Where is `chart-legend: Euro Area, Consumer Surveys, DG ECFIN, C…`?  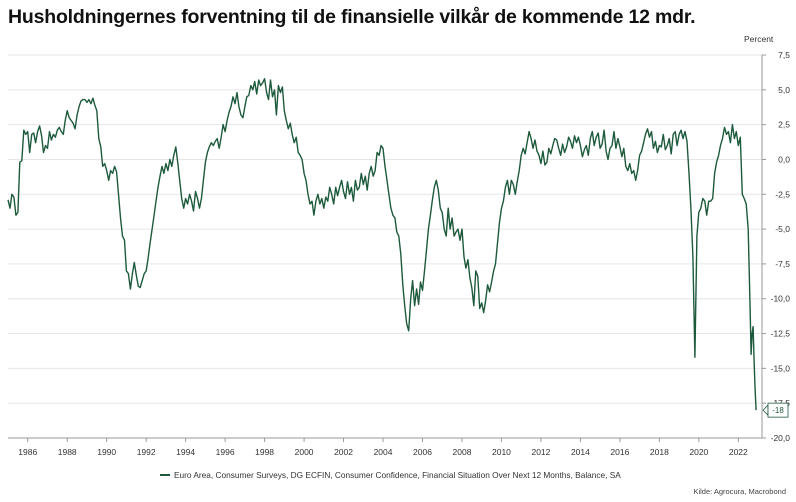 chart-legend: Euro Area, Consumer Surveys, DG ECFIN, C… is located at coordinates (390, 475).